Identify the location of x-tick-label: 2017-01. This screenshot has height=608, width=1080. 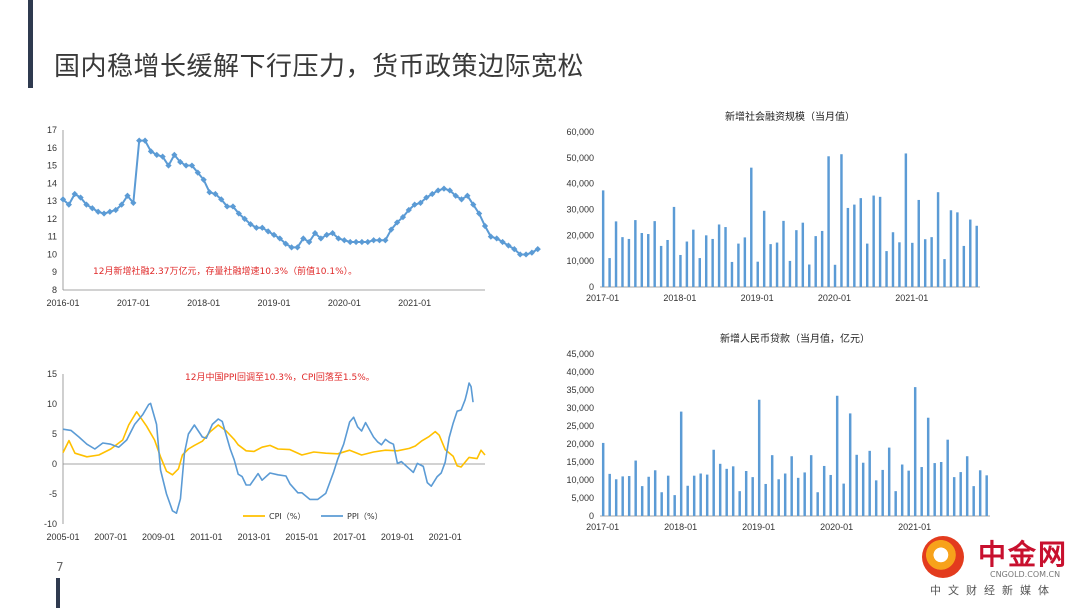
(602, 527).